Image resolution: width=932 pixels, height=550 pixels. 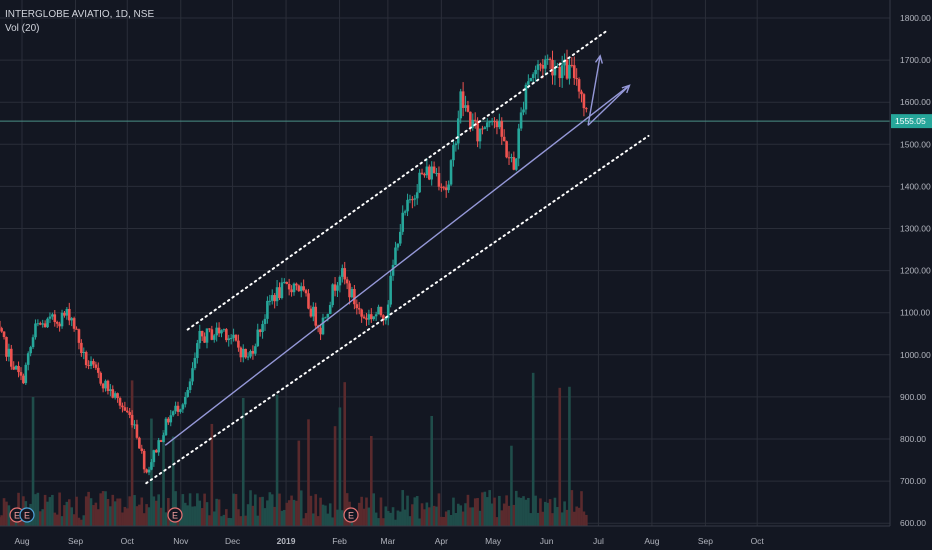 What do you see at coordinates (913, 397) in the screenshot?
I see `y-tick-label: 900.00` at bounding box center [913, 397].